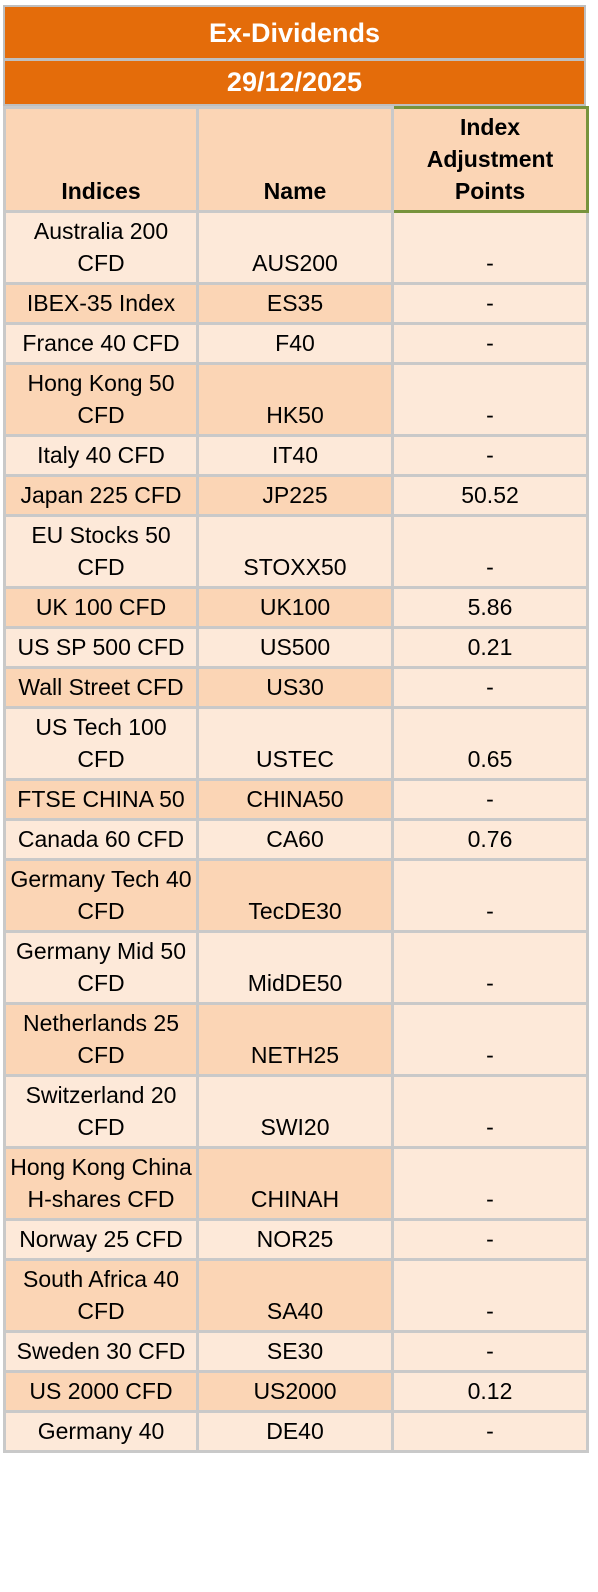  I want to click on row-name-cell: CHINAH, so click(295, 1183).